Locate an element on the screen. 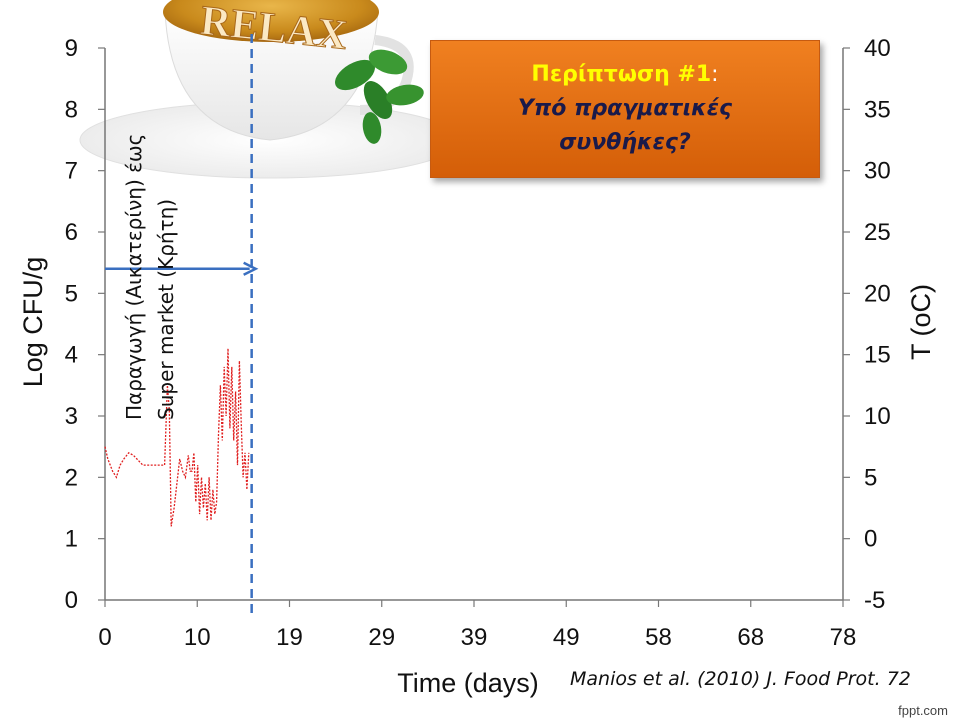 This screenshot has height=720, width=960. y-right-tick-label: 30 is located at coordinates (877, 171).